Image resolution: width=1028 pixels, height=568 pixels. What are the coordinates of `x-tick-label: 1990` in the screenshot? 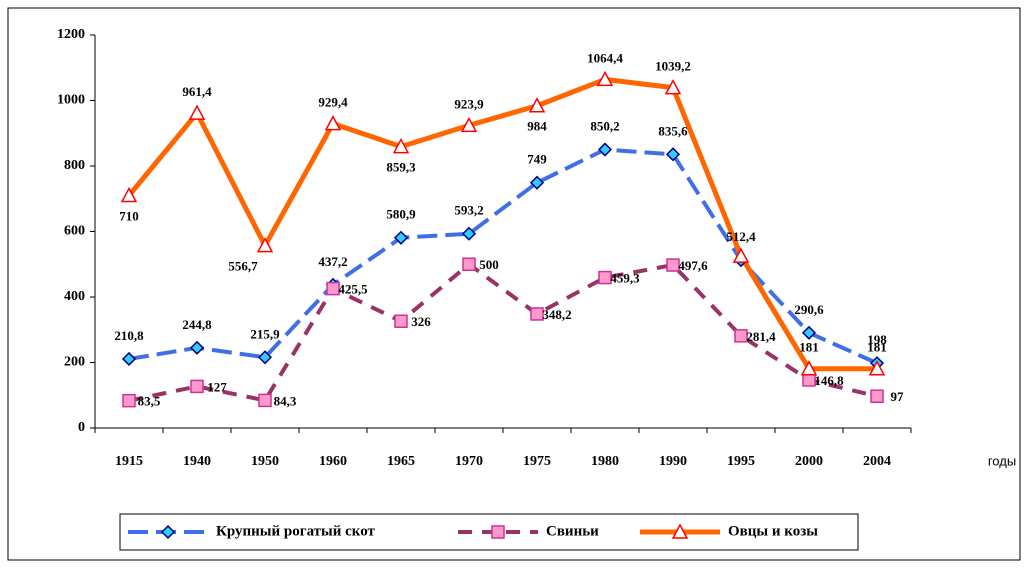 It's located at (673, 461).